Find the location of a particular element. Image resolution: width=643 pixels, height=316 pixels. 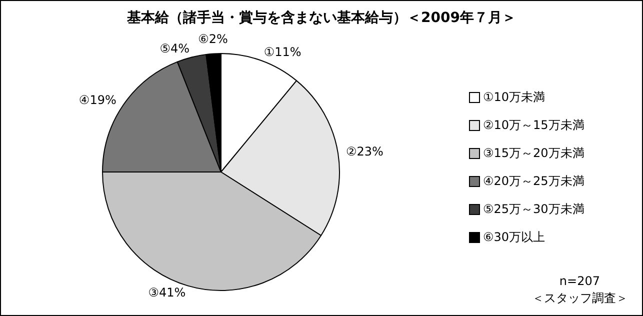

legend-label: ①10万未満 is located at coordinates (514, 97).